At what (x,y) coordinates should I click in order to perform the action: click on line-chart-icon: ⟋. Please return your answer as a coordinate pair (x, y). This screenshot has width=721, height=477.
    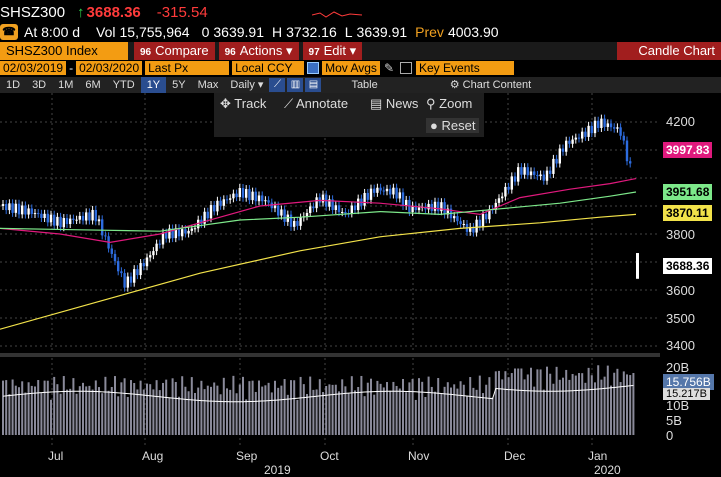
    Looking at the image, I should click on (277, 85).